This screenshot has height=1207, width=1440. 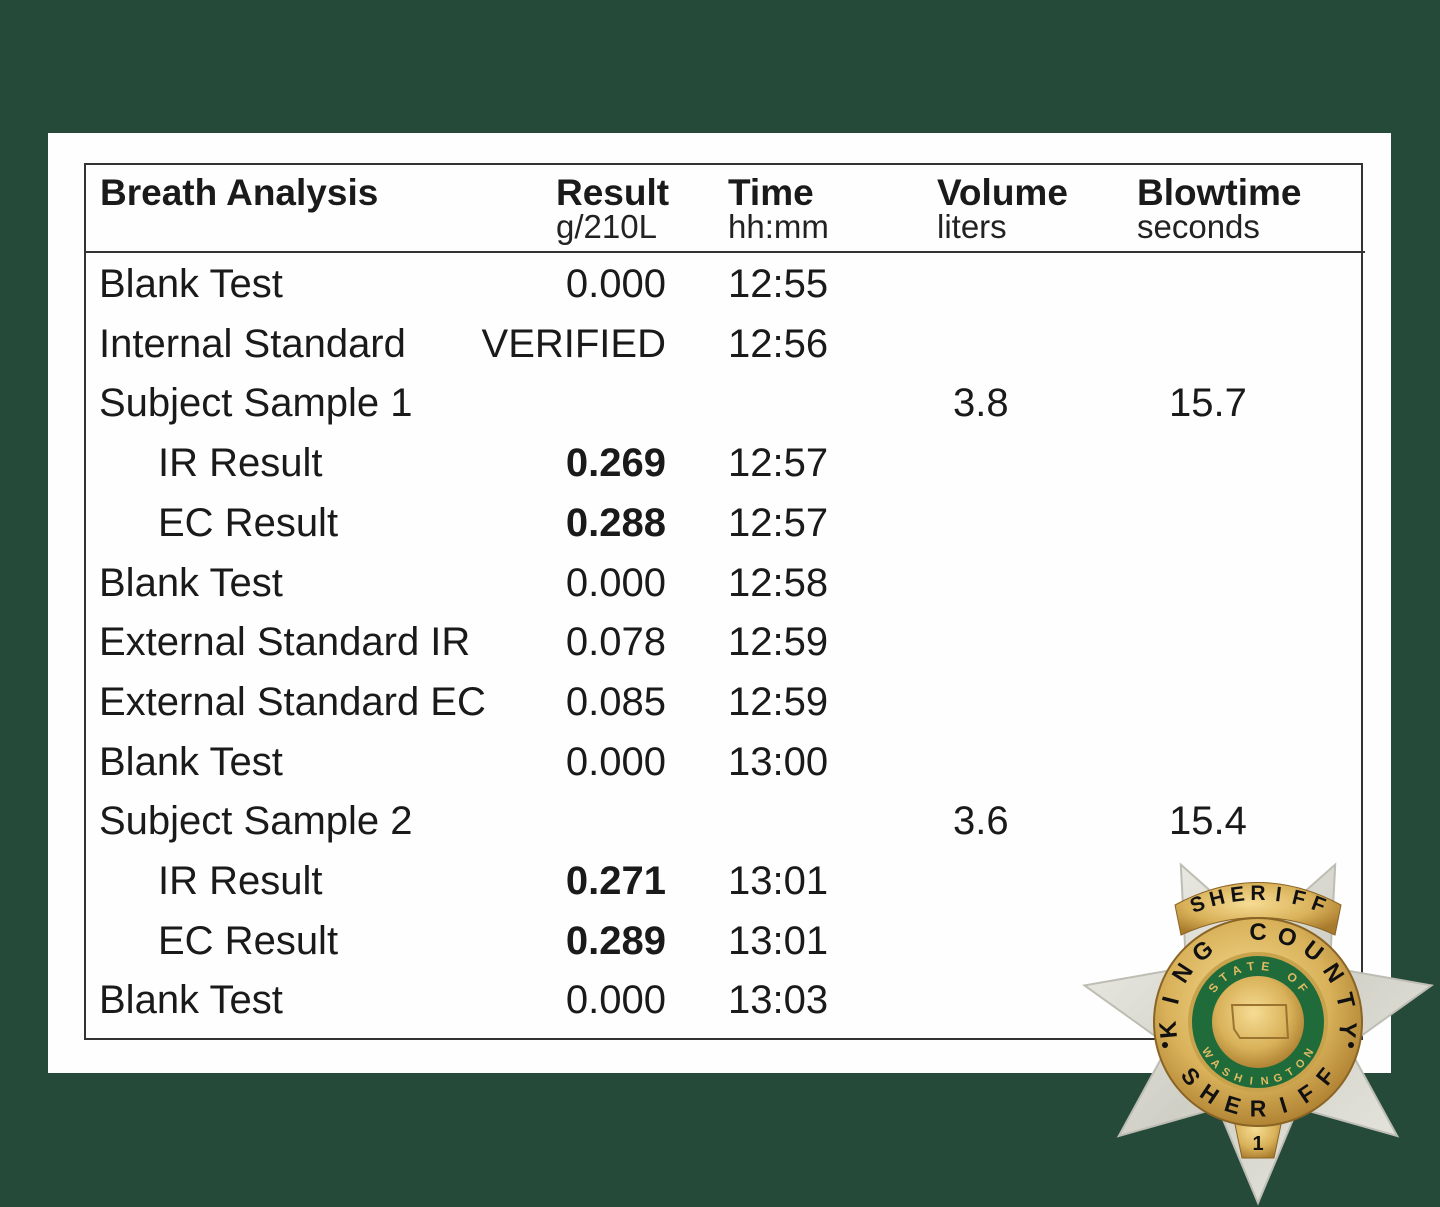 I want to click on header-volume-unit: liters, so click(x=972, y=226).